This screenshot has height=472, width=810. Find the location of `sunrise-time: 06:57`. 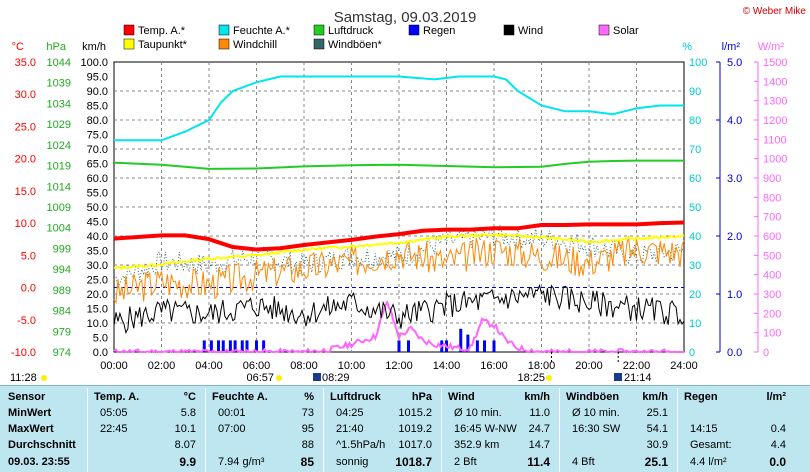

sunrise-time: 06:57 is located at coordinates (260, 378).